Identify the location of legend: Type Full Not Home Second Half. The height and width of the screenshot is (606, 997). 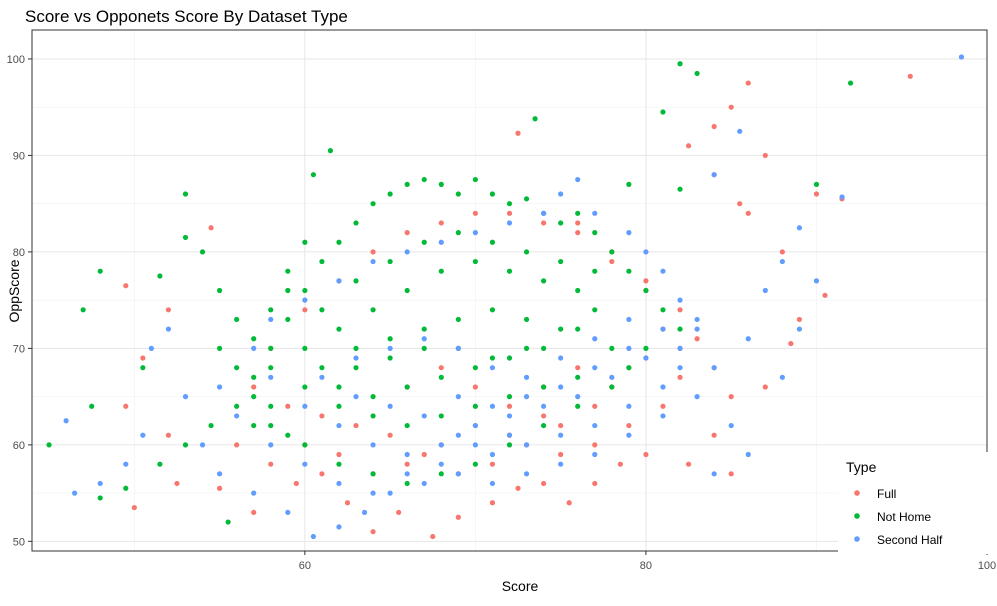
(913, 503).